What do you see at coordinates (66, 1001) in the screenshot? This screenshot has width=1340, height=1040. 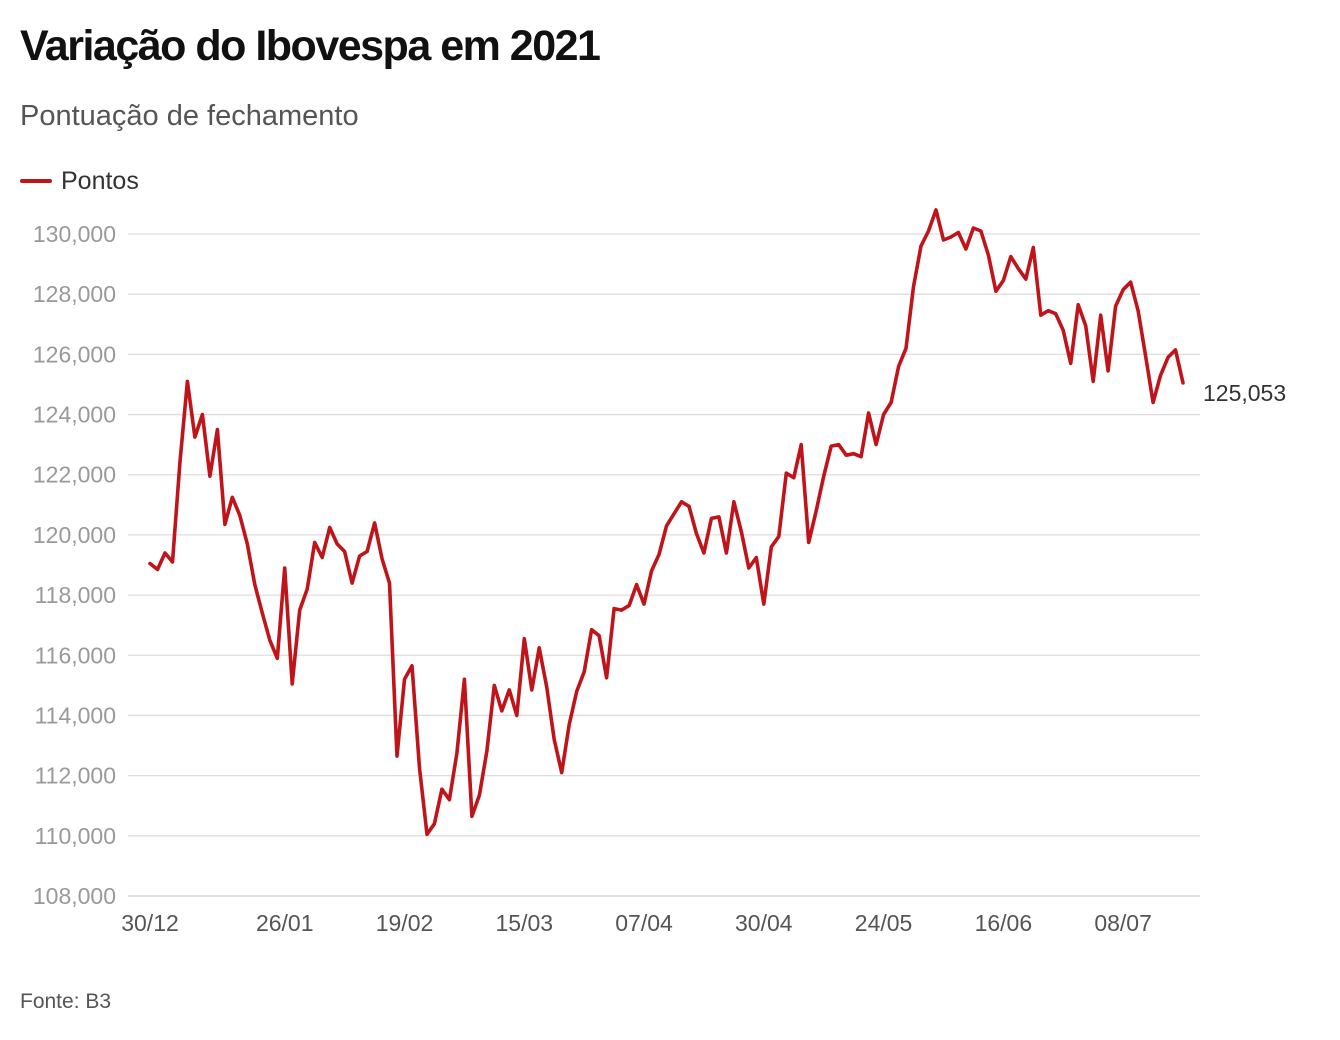 I see `source-note: Fonte: B3` at bounding box center [66, 1001].